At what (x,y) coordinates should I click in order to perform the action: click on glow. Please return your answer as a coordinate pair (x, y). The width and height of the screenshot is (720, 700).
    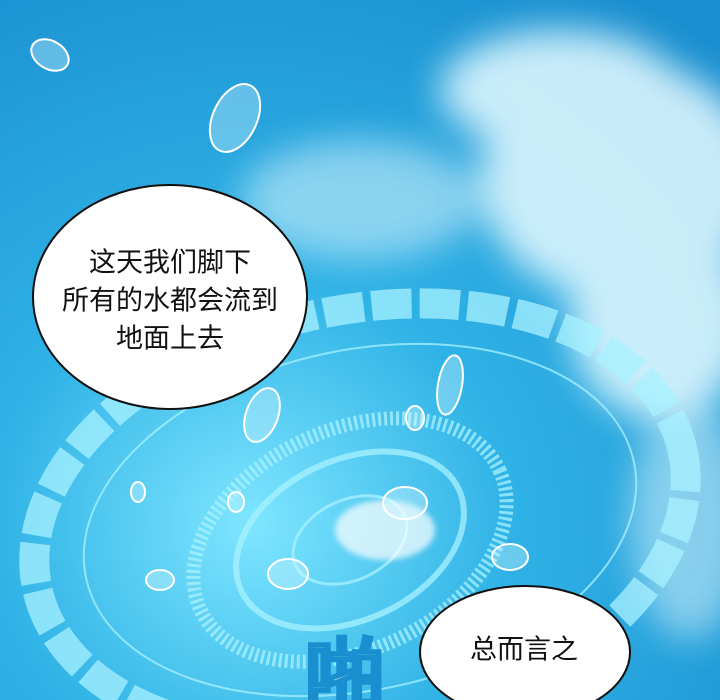
    Looking at the image, I should click on (385, 530).